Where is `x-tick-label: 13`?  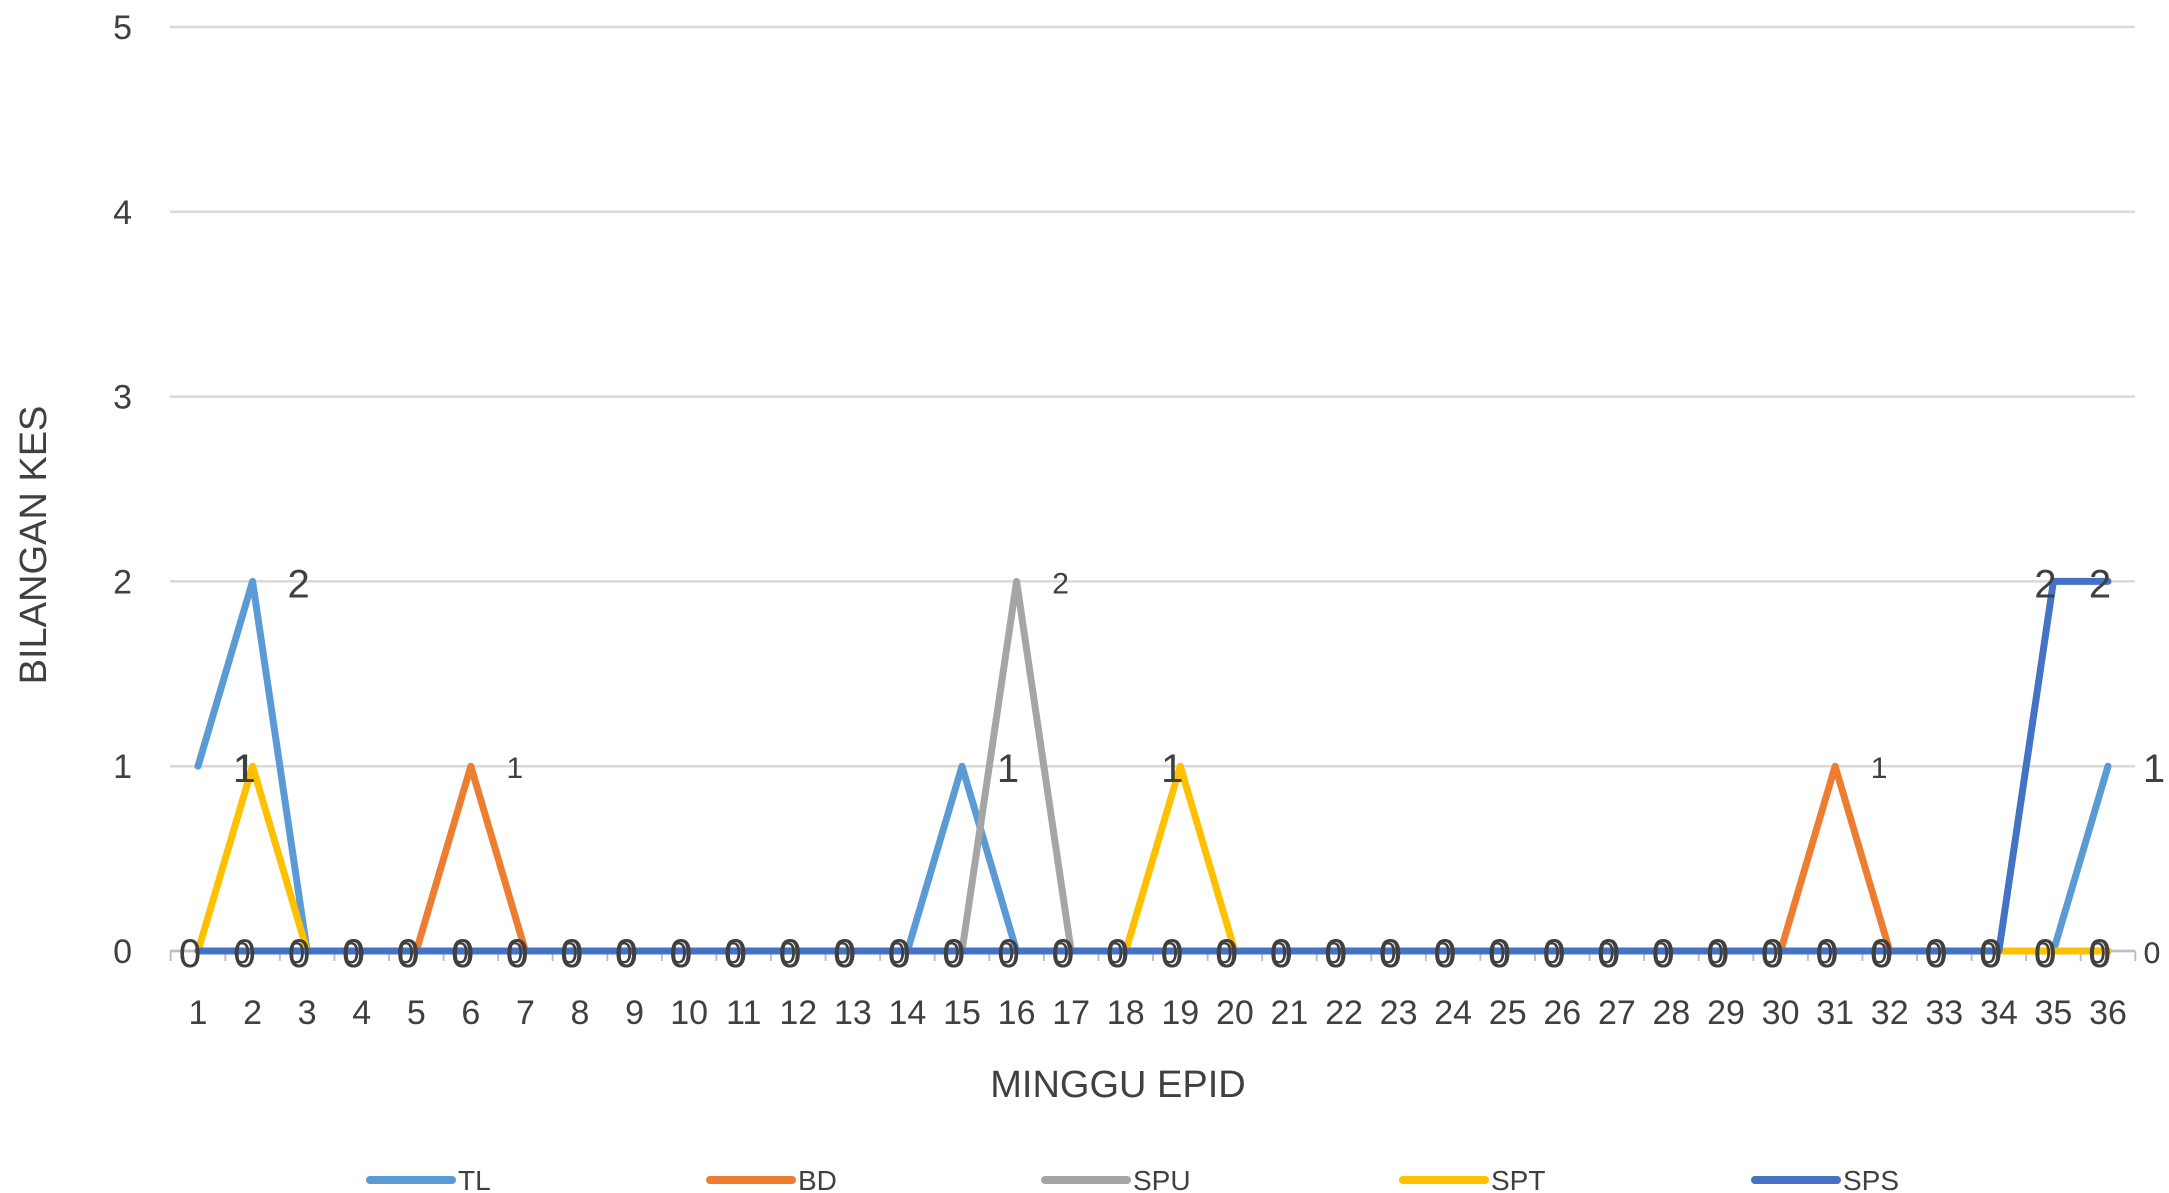 x-tick-label: 13 is located at coordinates (853, 1013).